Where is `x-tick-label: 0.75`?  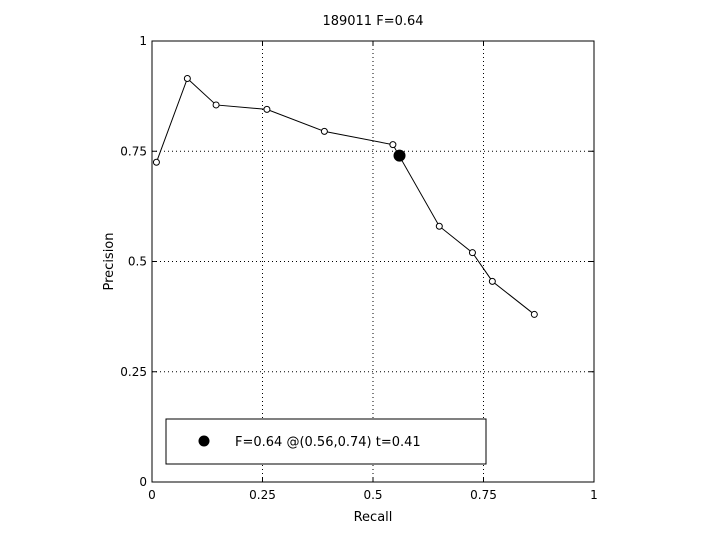 x-tick-label: 0.75 is located at coordinates (483, 495).